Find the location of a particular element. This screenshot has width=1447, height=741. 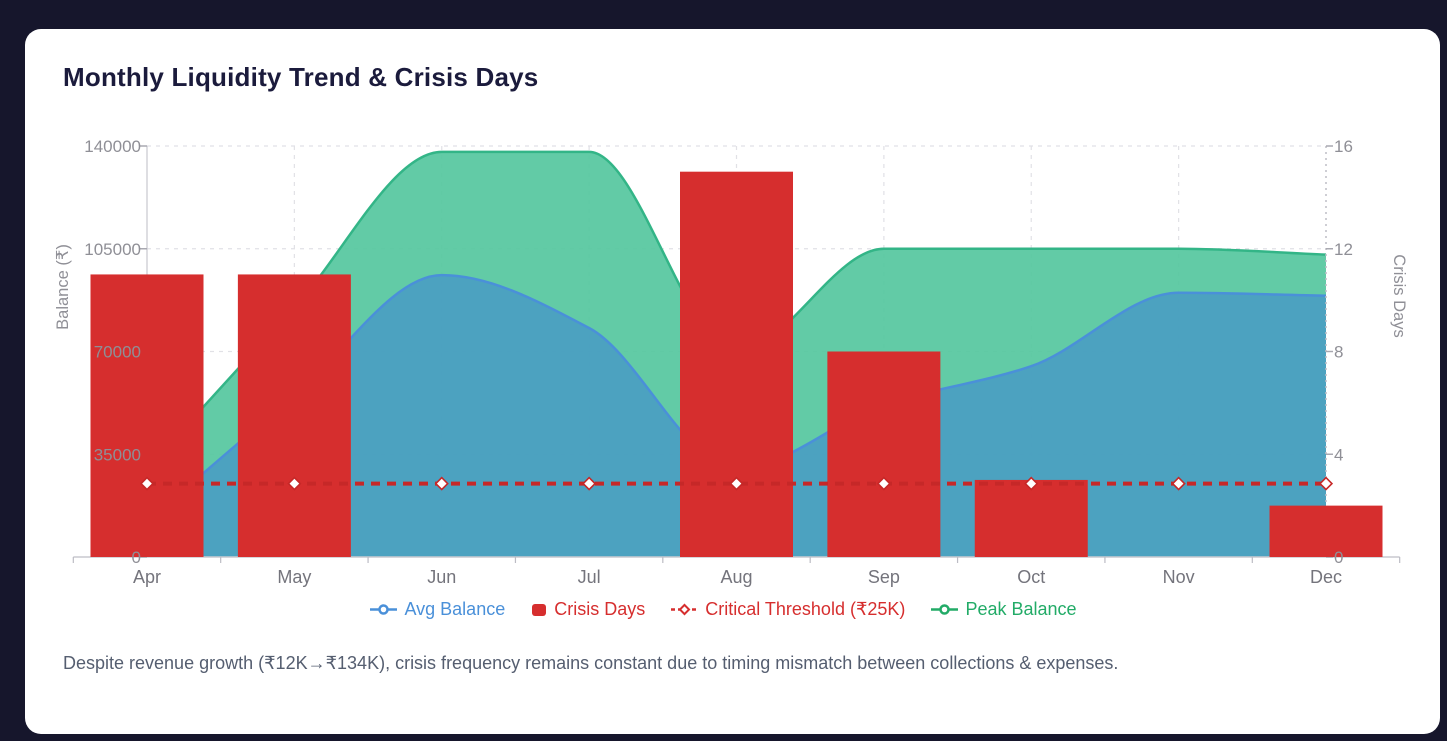

right-axis-tick-label: 0 is located at coordinates (1338, 557).